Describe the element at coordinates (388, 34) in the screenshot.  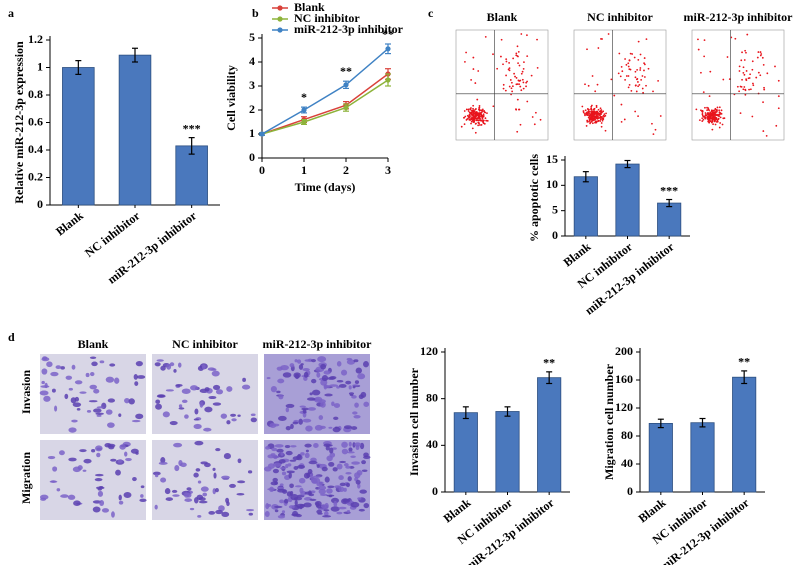
I see `significance: **` at that location.